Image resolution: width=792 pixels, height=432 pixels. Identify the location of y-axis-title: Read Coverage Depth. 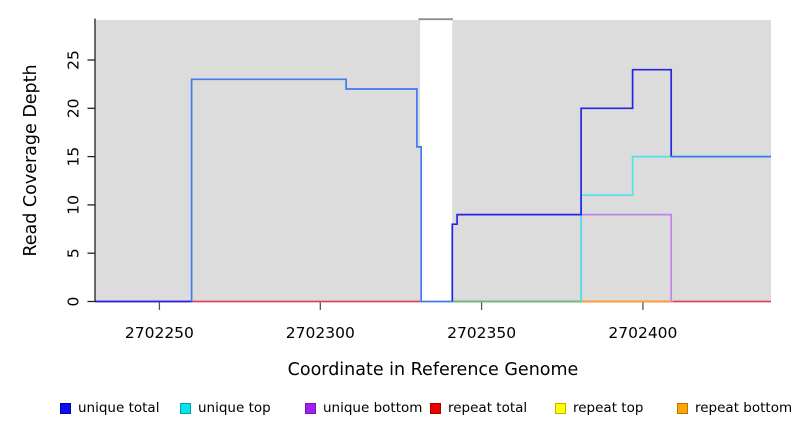
(31, 160).